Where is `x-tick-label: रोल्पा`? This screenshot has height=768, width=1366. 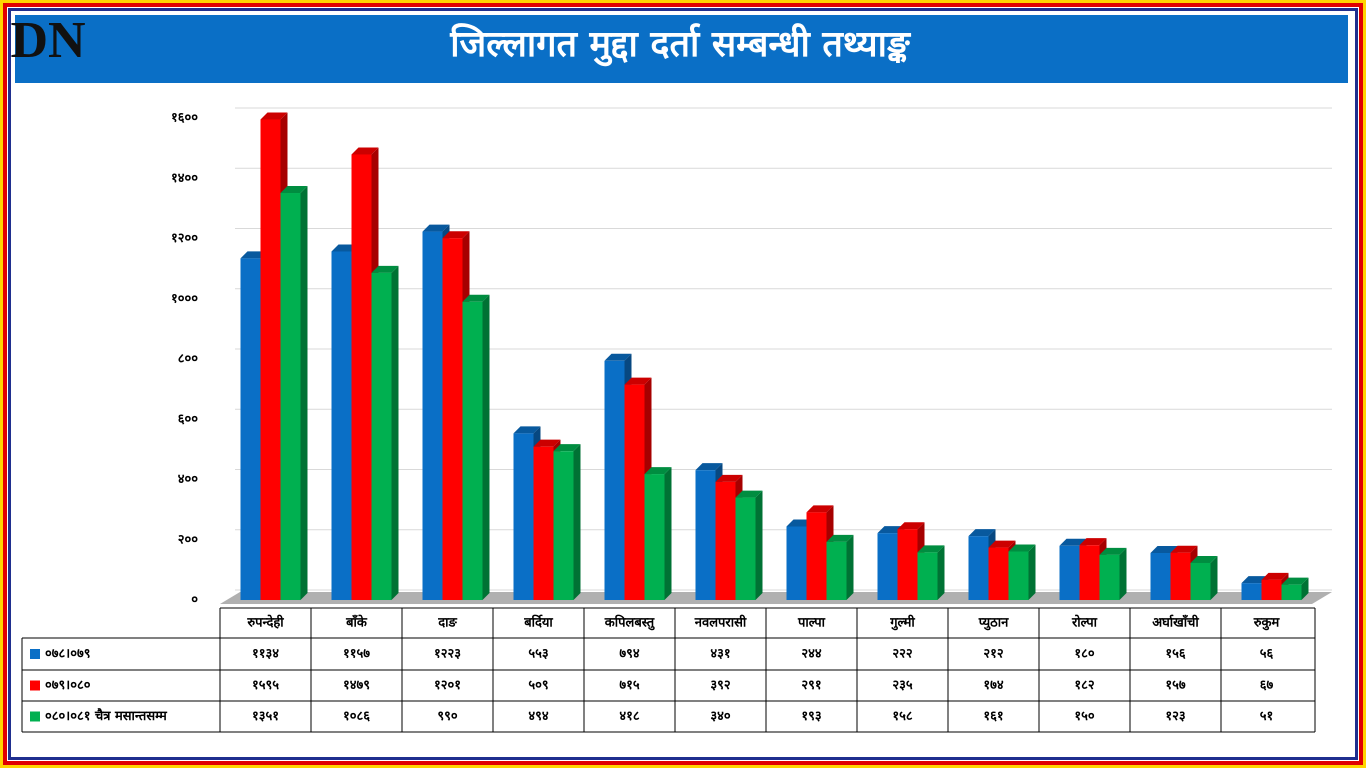
x-tick-label: रोल्पा is located at coordinates (1084, 623).